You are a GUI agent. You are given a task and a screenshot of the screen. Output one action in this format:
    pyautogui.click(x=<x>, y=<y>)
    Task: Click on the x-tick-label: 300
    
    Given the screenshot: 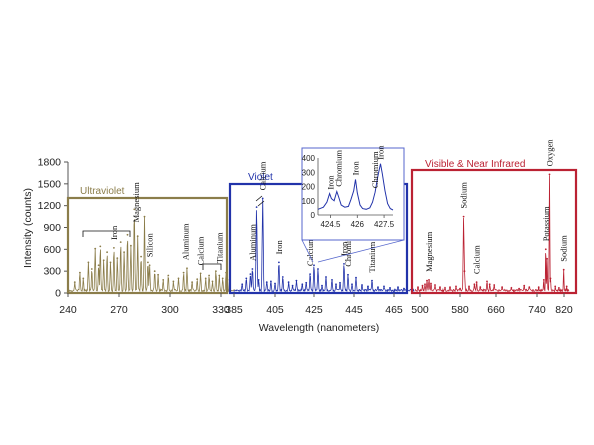 What is the action you would take?
    pyautogui.click(x=170, y=310)
    